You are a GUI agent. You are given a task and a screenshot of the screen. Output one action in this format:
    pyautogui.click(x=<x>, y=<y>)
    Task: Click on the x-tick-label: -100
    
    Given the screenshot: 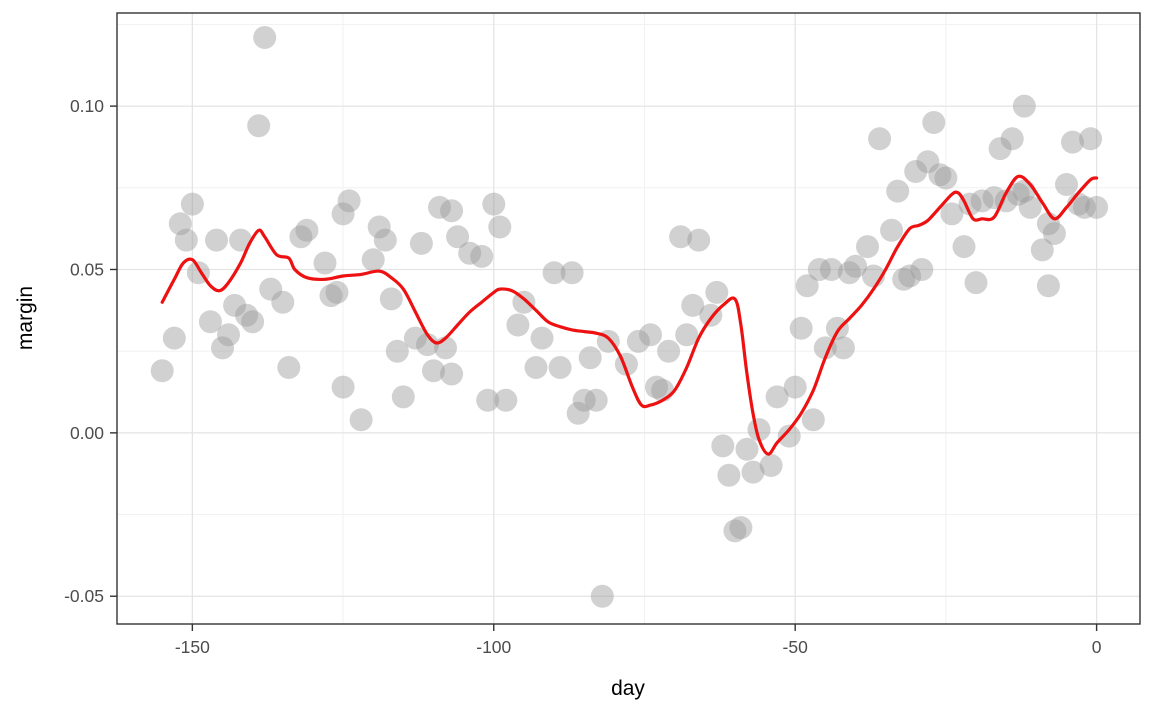 What is the action you would take?
    pyautogui.click(x=493, y=647)
    